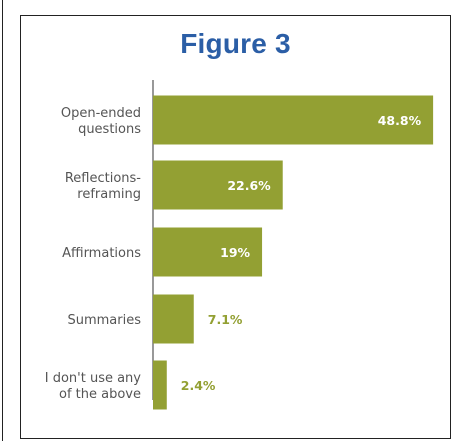 Image resolution: width=453 pixels, height=441 pixels. I want to click on chart-title: Figure 3, so click(235, 43).